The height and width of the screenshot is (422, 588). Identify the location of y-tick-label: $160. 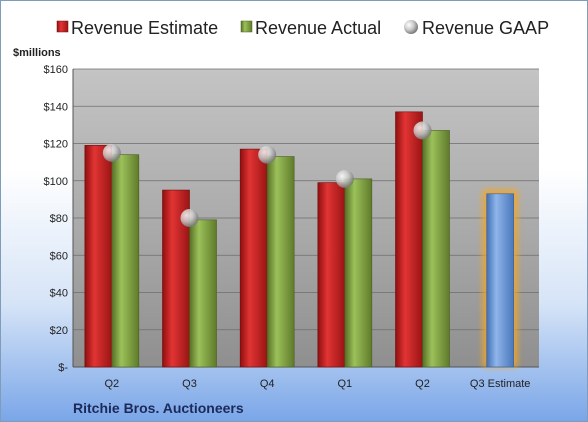
(56, 70).